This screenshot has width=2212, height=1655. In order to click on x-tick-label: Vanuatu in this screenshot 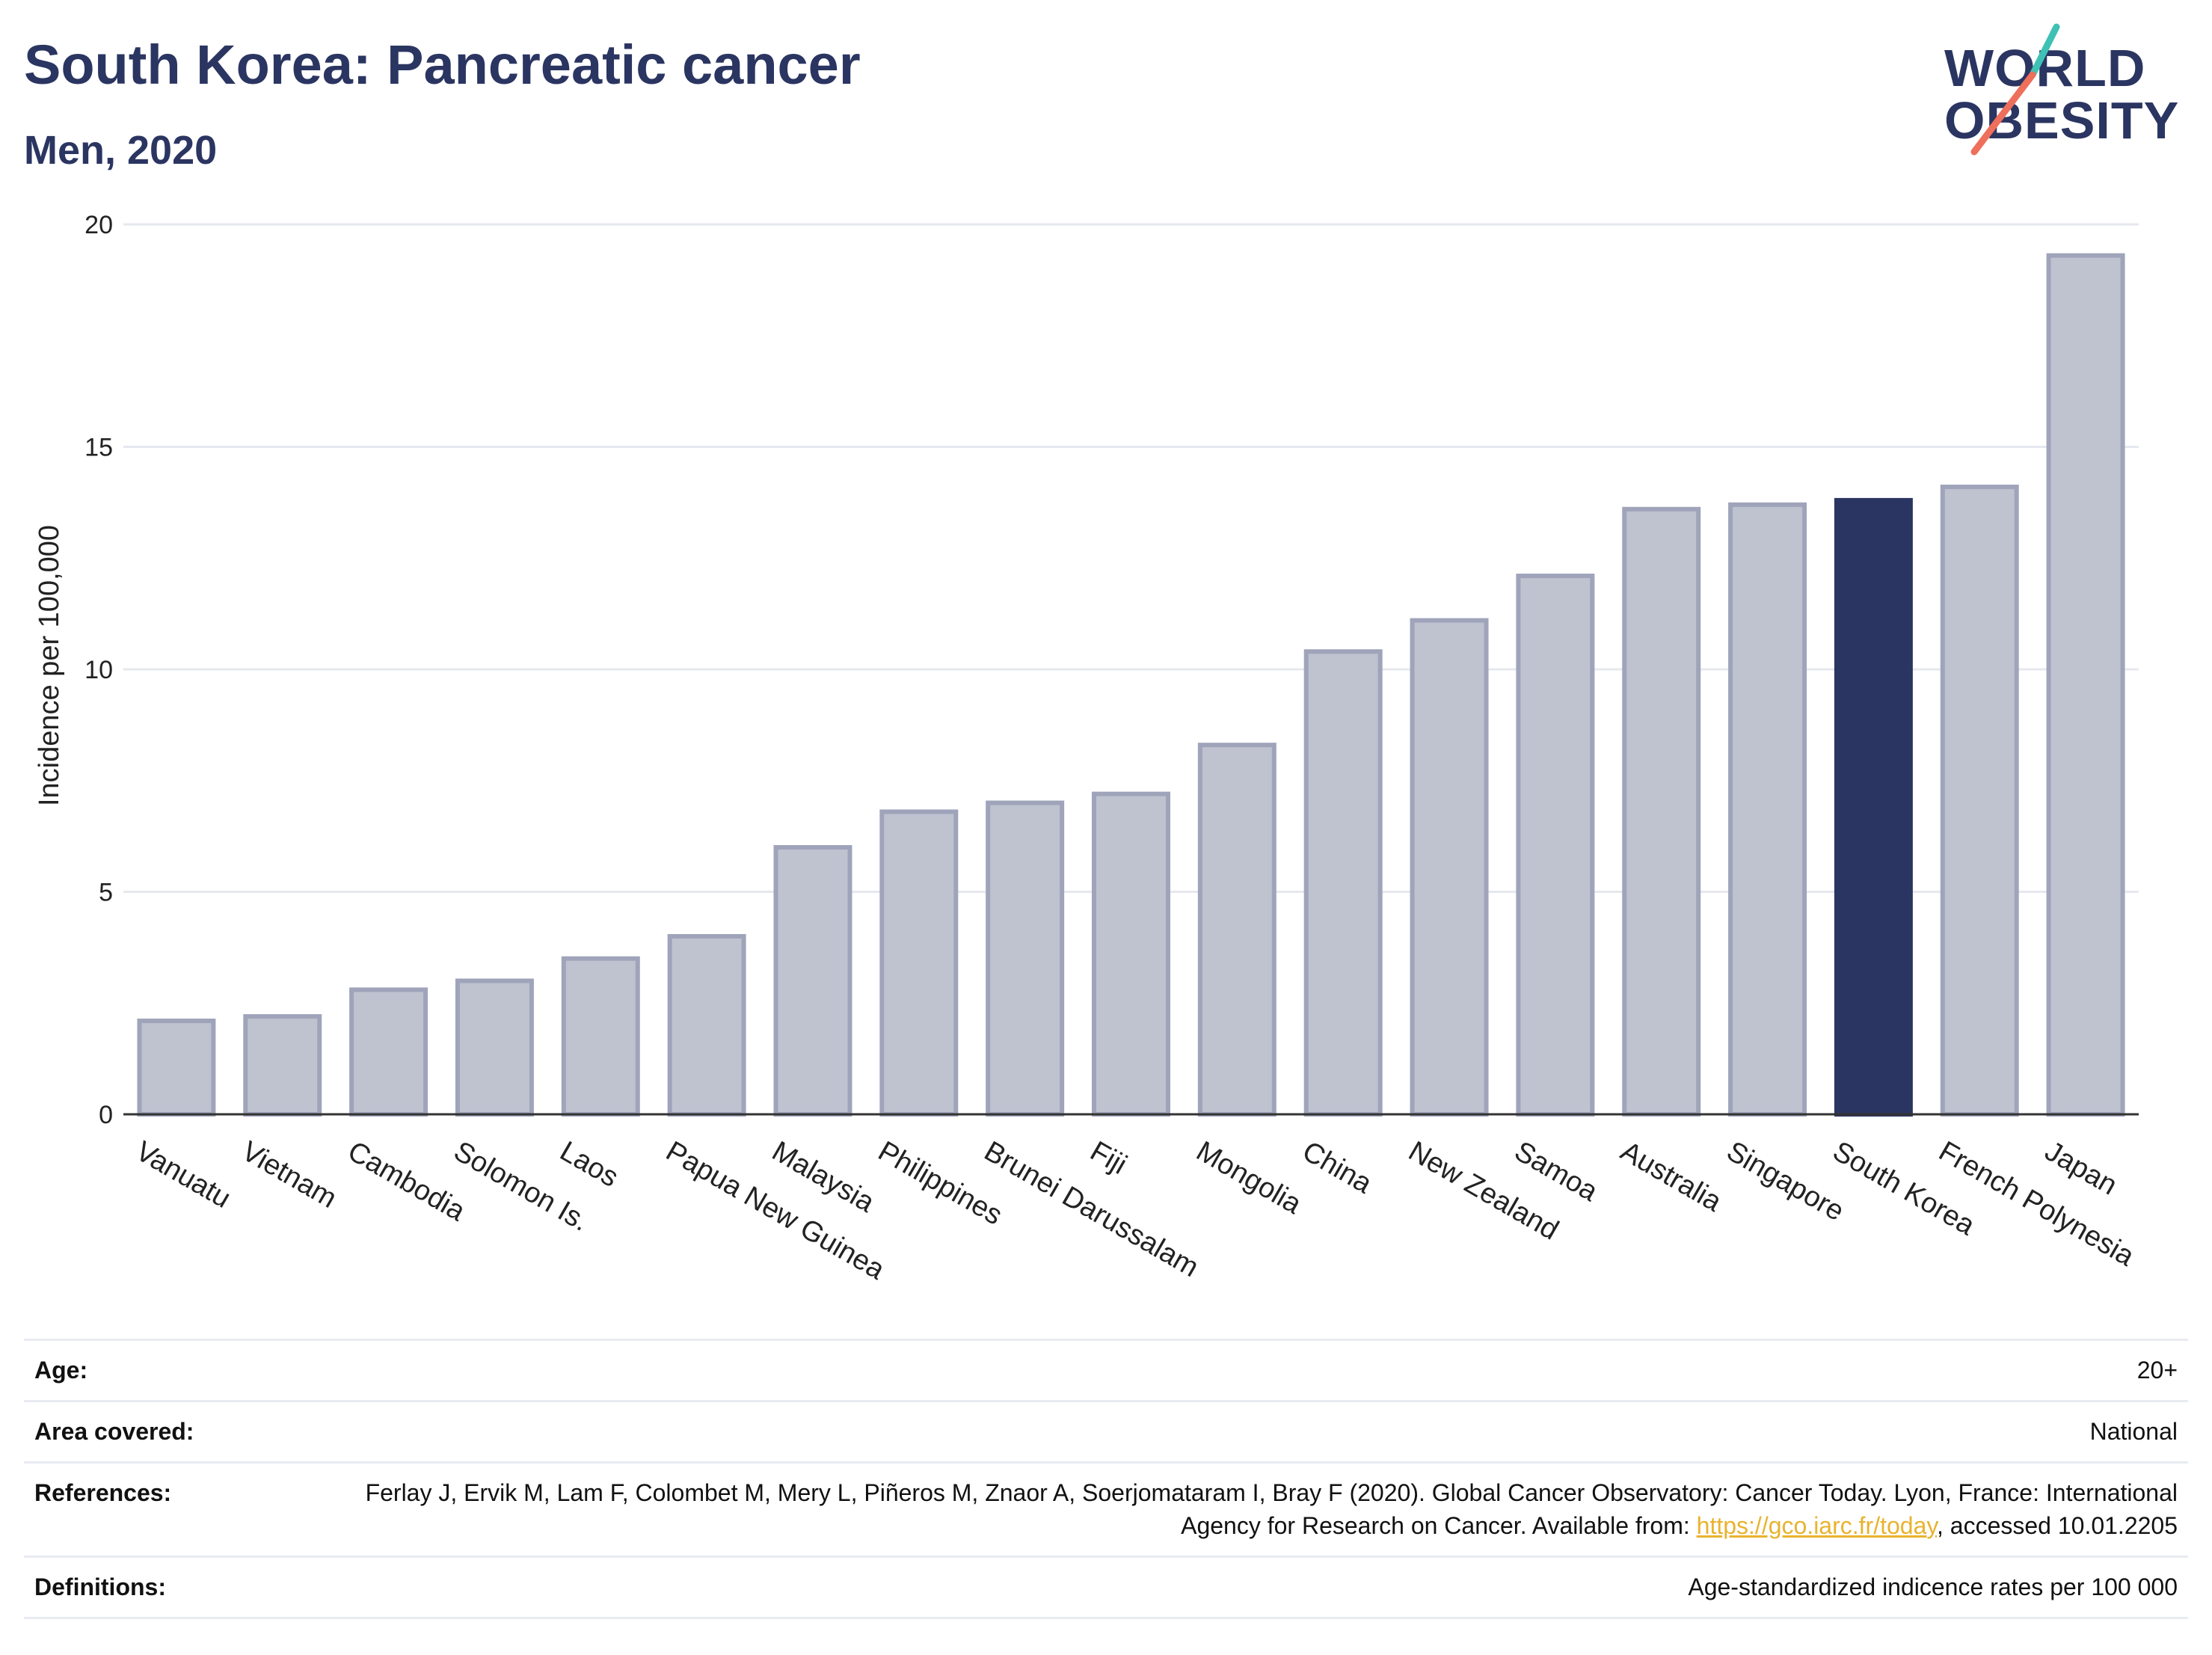, I will do `click(183, 1175)`.